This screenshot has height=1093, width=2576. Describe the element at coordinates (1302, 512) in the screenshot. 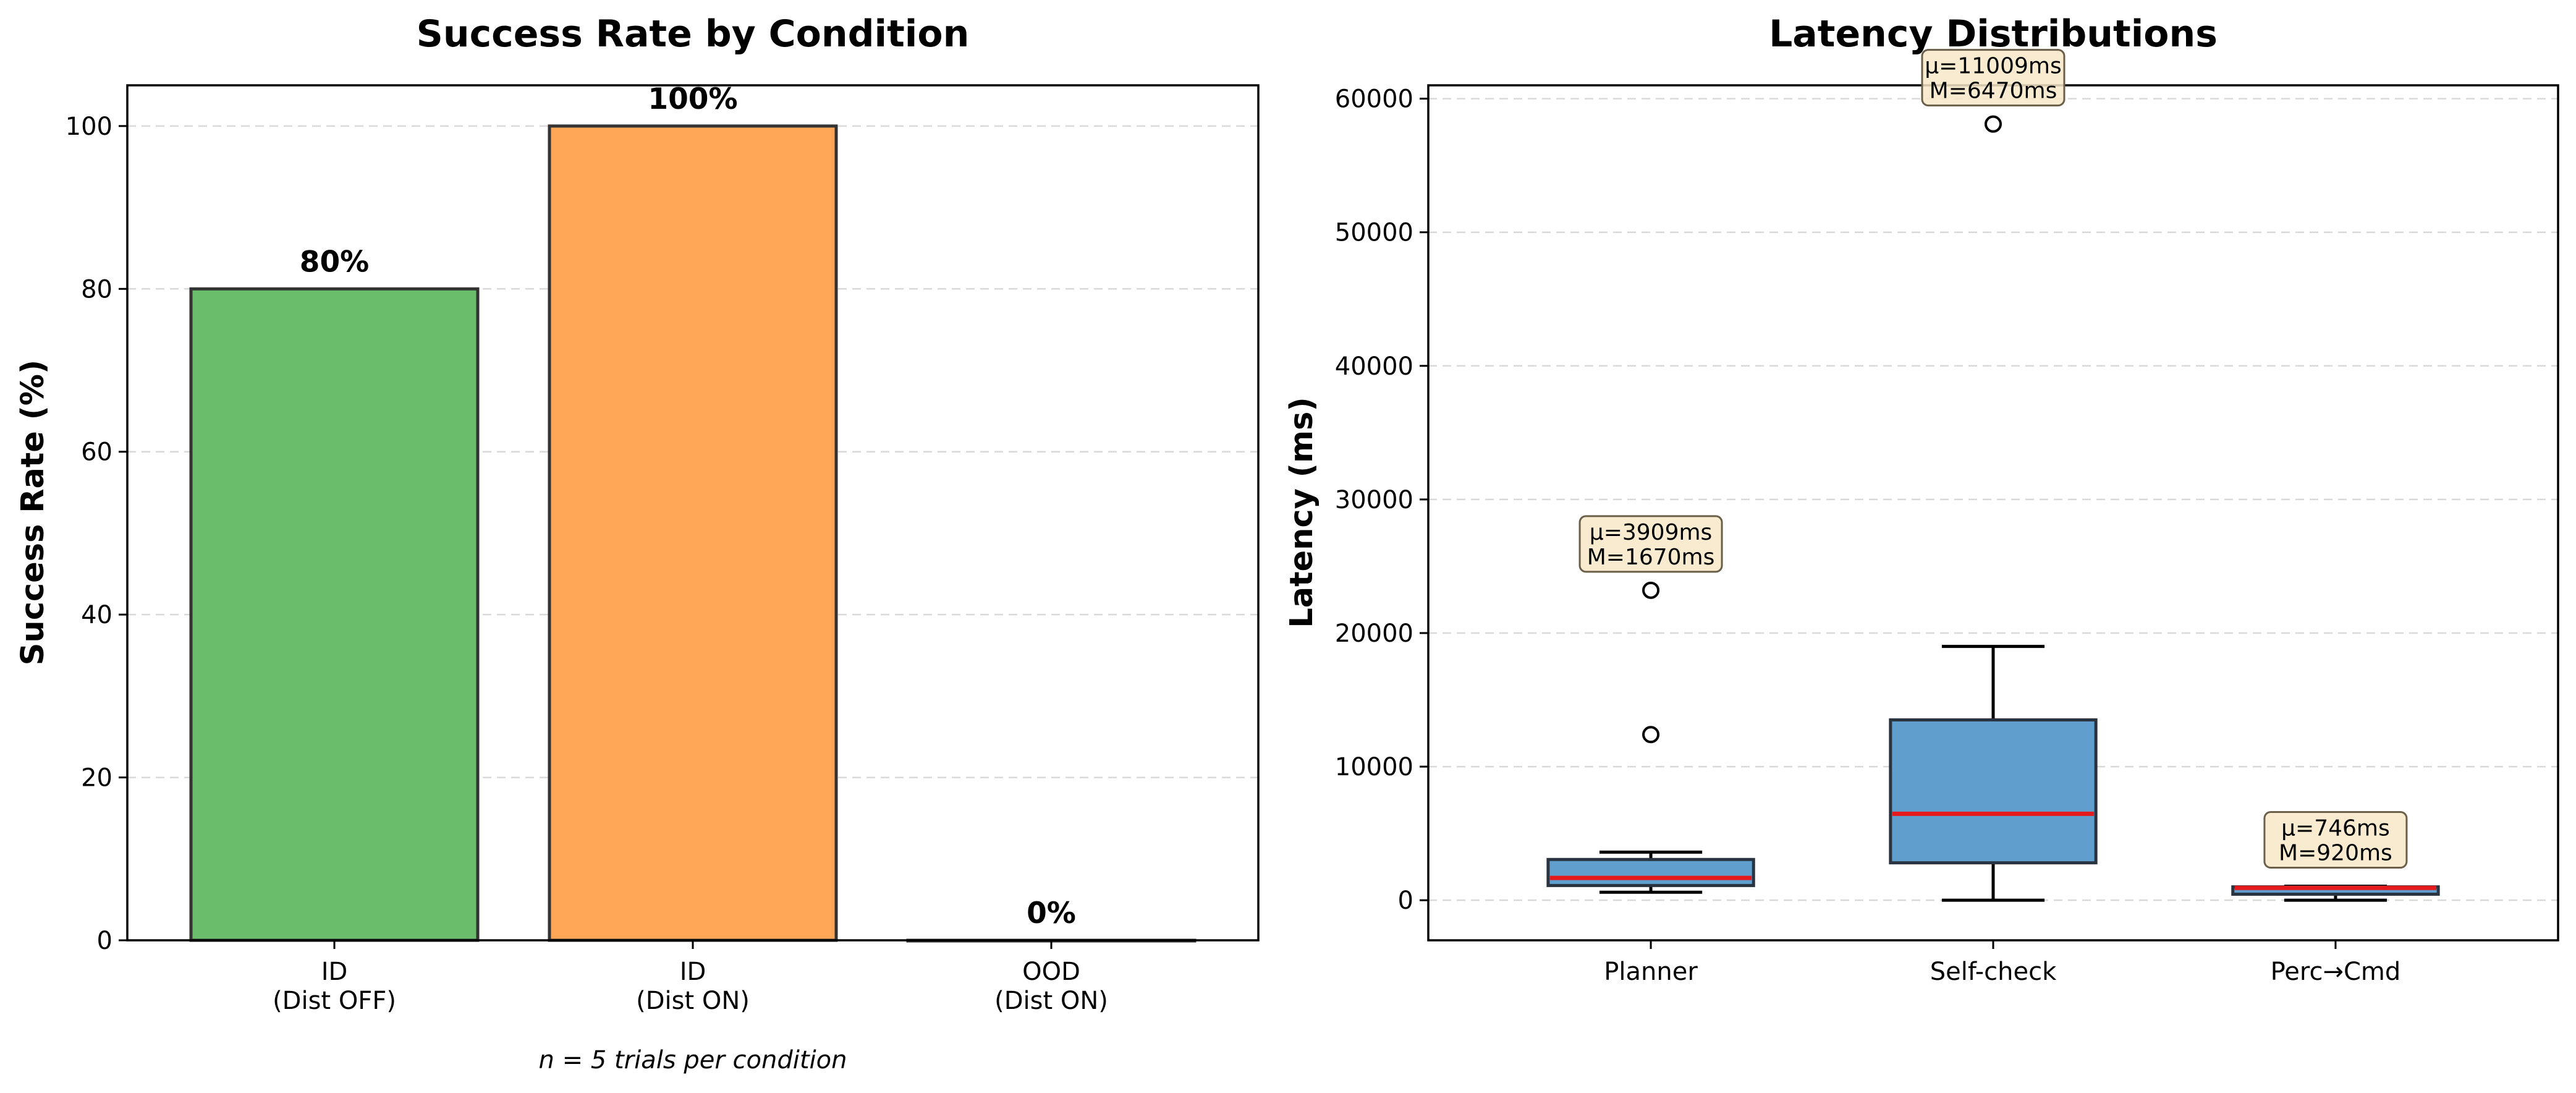

I see `right-y-axis-label: Latency (ms)` at that location.